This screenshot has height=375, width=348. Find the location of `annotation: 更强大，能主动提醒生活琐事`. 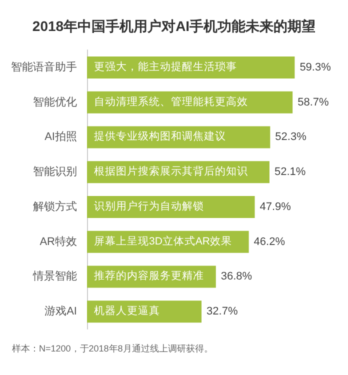

annotation: 更强大，能主动提醒生活琐事 is located at coordinates (165, 66).